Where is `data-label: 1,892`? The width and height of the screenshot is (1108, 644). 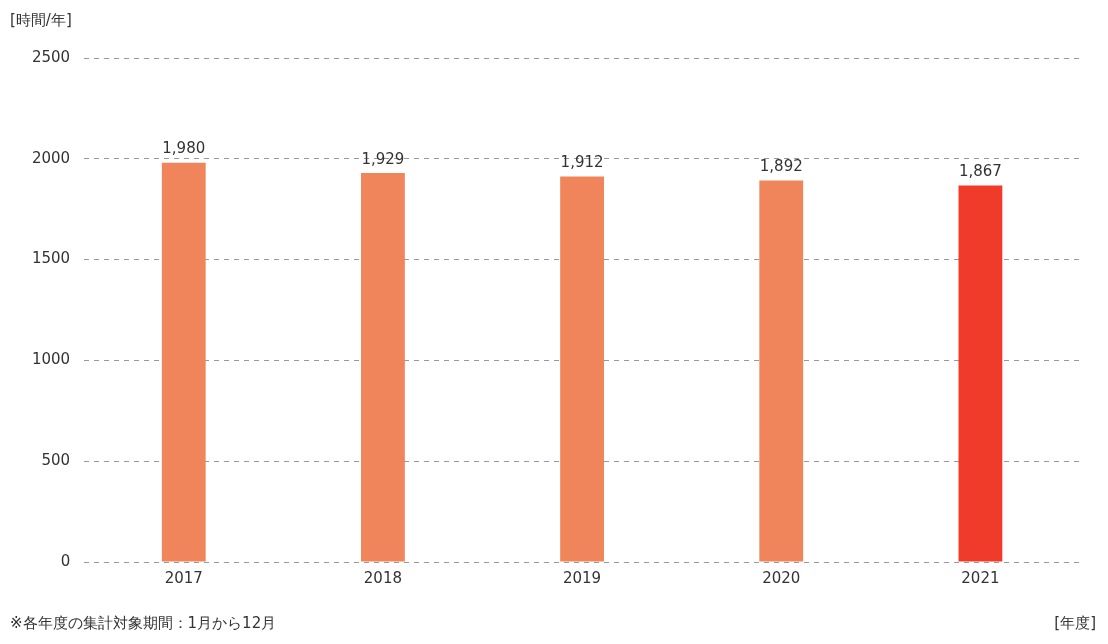 data-label: 1,892 is located at coordinates (781, 165).